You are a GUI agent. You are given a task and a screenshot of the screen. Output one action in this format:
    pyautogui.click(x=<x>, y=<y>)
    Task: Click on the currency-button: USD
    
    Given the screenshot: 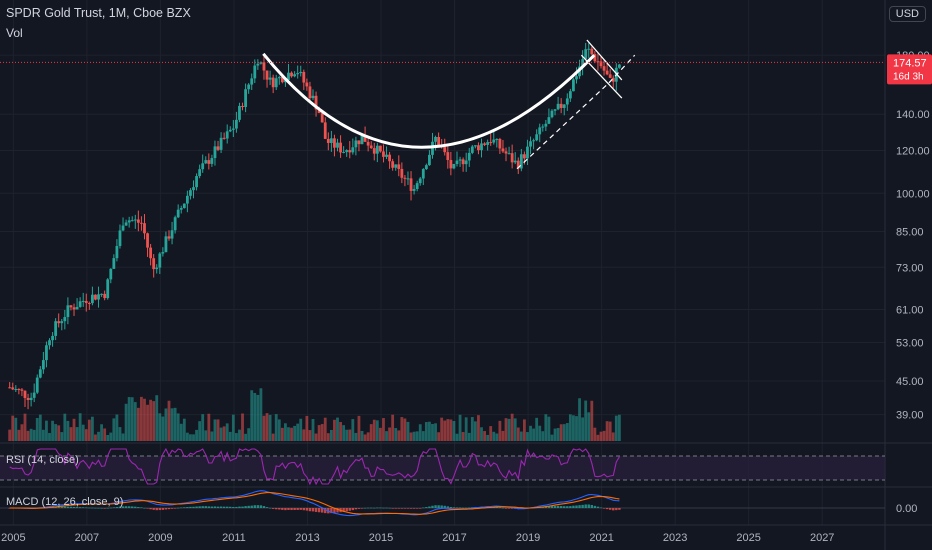 What is the action you would take?
    pyautogui.click(x=907, y=14)
    